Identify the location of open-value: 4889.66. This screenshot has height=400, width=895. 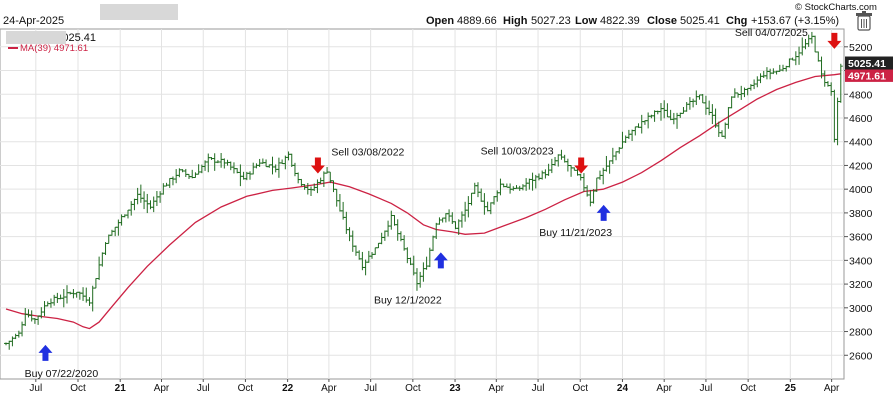
(477, 21).